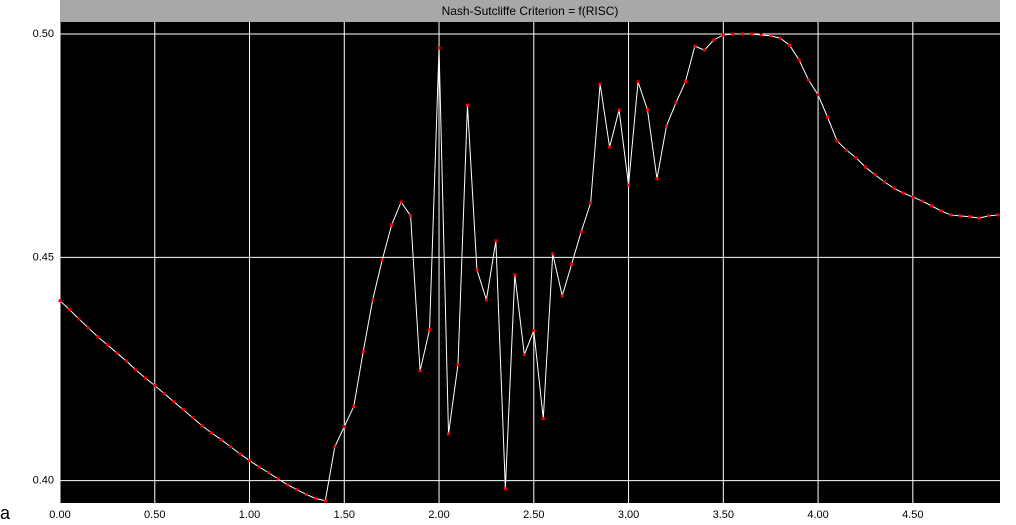  What do you see at coordinates (154, 515) in the screenshot?
I see `x-tick-label: 0.50` at bounding box center [154, 515].